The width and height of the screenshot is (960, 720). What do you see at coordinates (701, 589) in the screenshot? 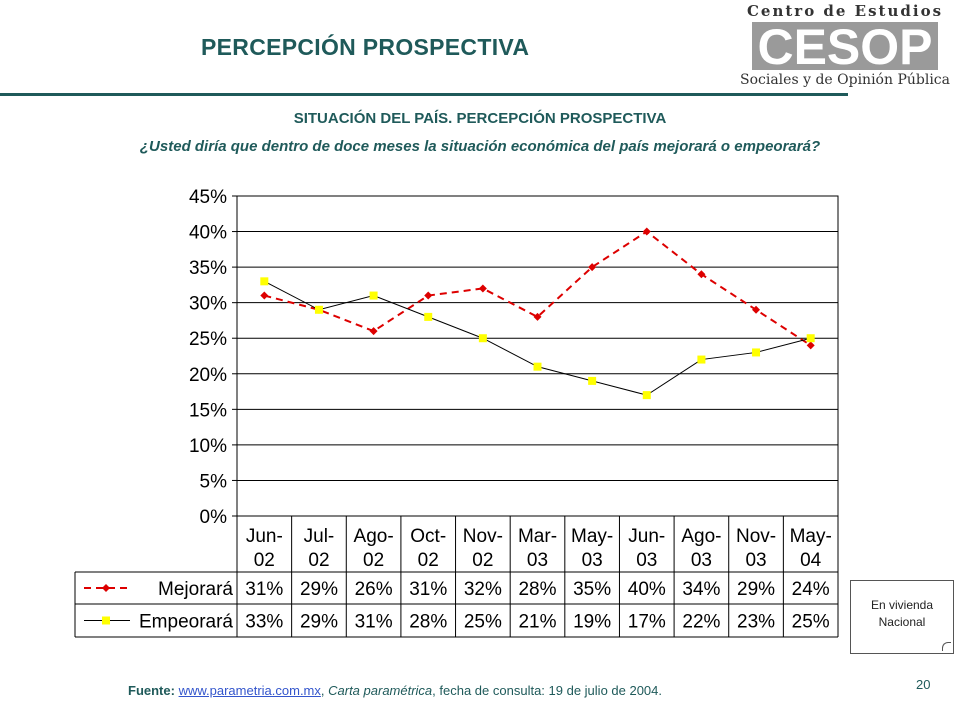
I see `table-value: 34%` at bounding box center [701, 589].